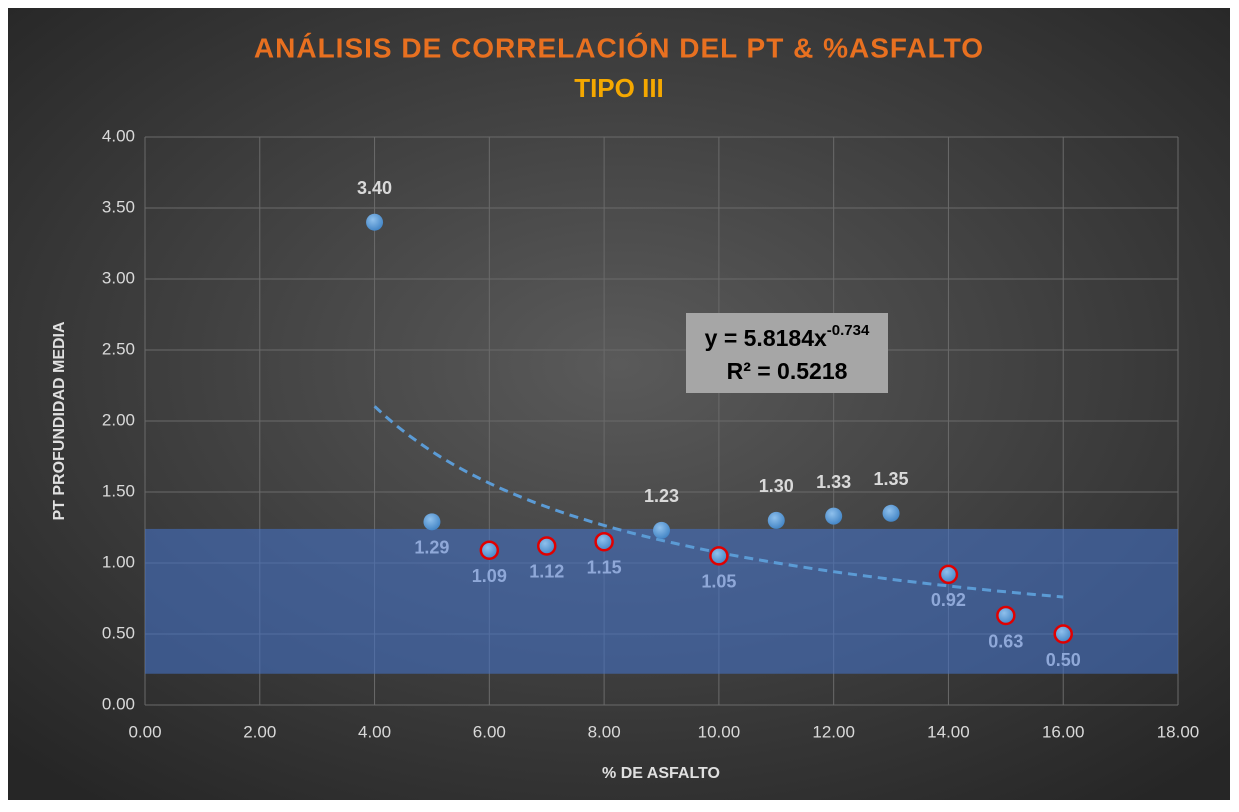 Image resolution: width=1239 pixels, height=812 pixels. Describe the element at coordinates (59, 421) in the screenshot. I see `y-axis-label: PT PROFUNDIDAD MEDIA` at that location.